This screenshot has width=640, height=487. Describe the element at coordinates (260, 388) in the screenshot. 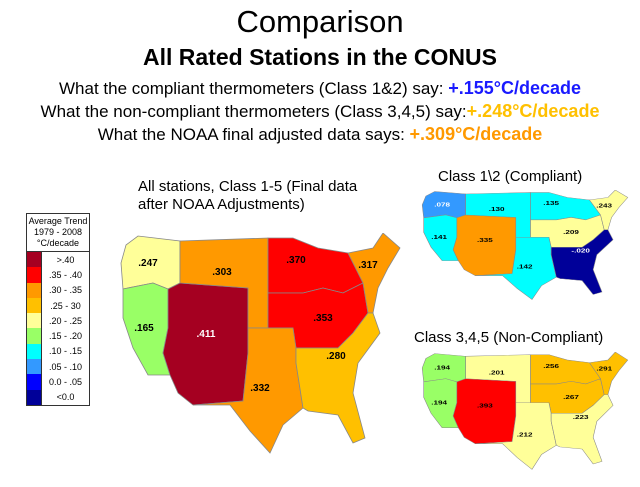

I see `region-value-south: .332` at that location.